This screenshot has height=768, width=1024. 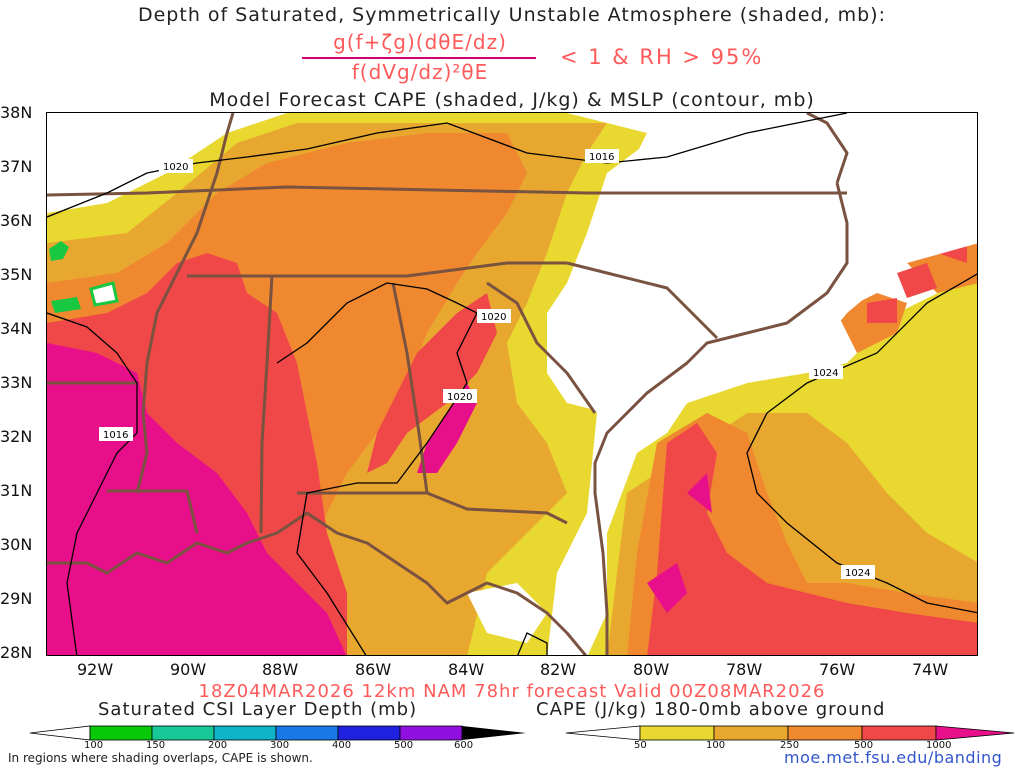 I want to click on lon-label: 84W, so click(x=466, y=669).